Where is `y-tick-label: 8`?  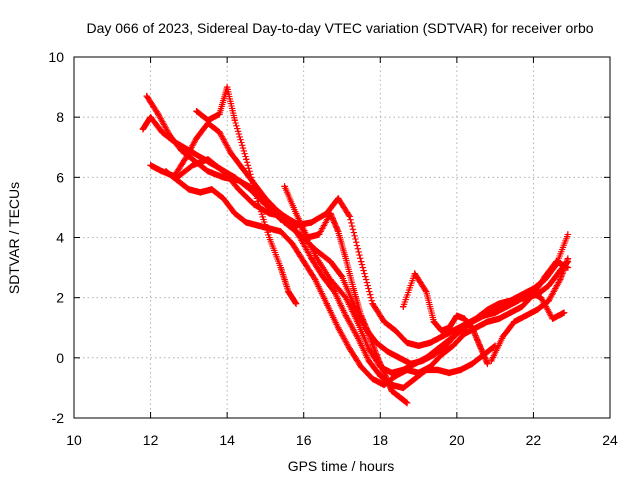 y-tick-label: 8 is located at coordinates (60, 117).